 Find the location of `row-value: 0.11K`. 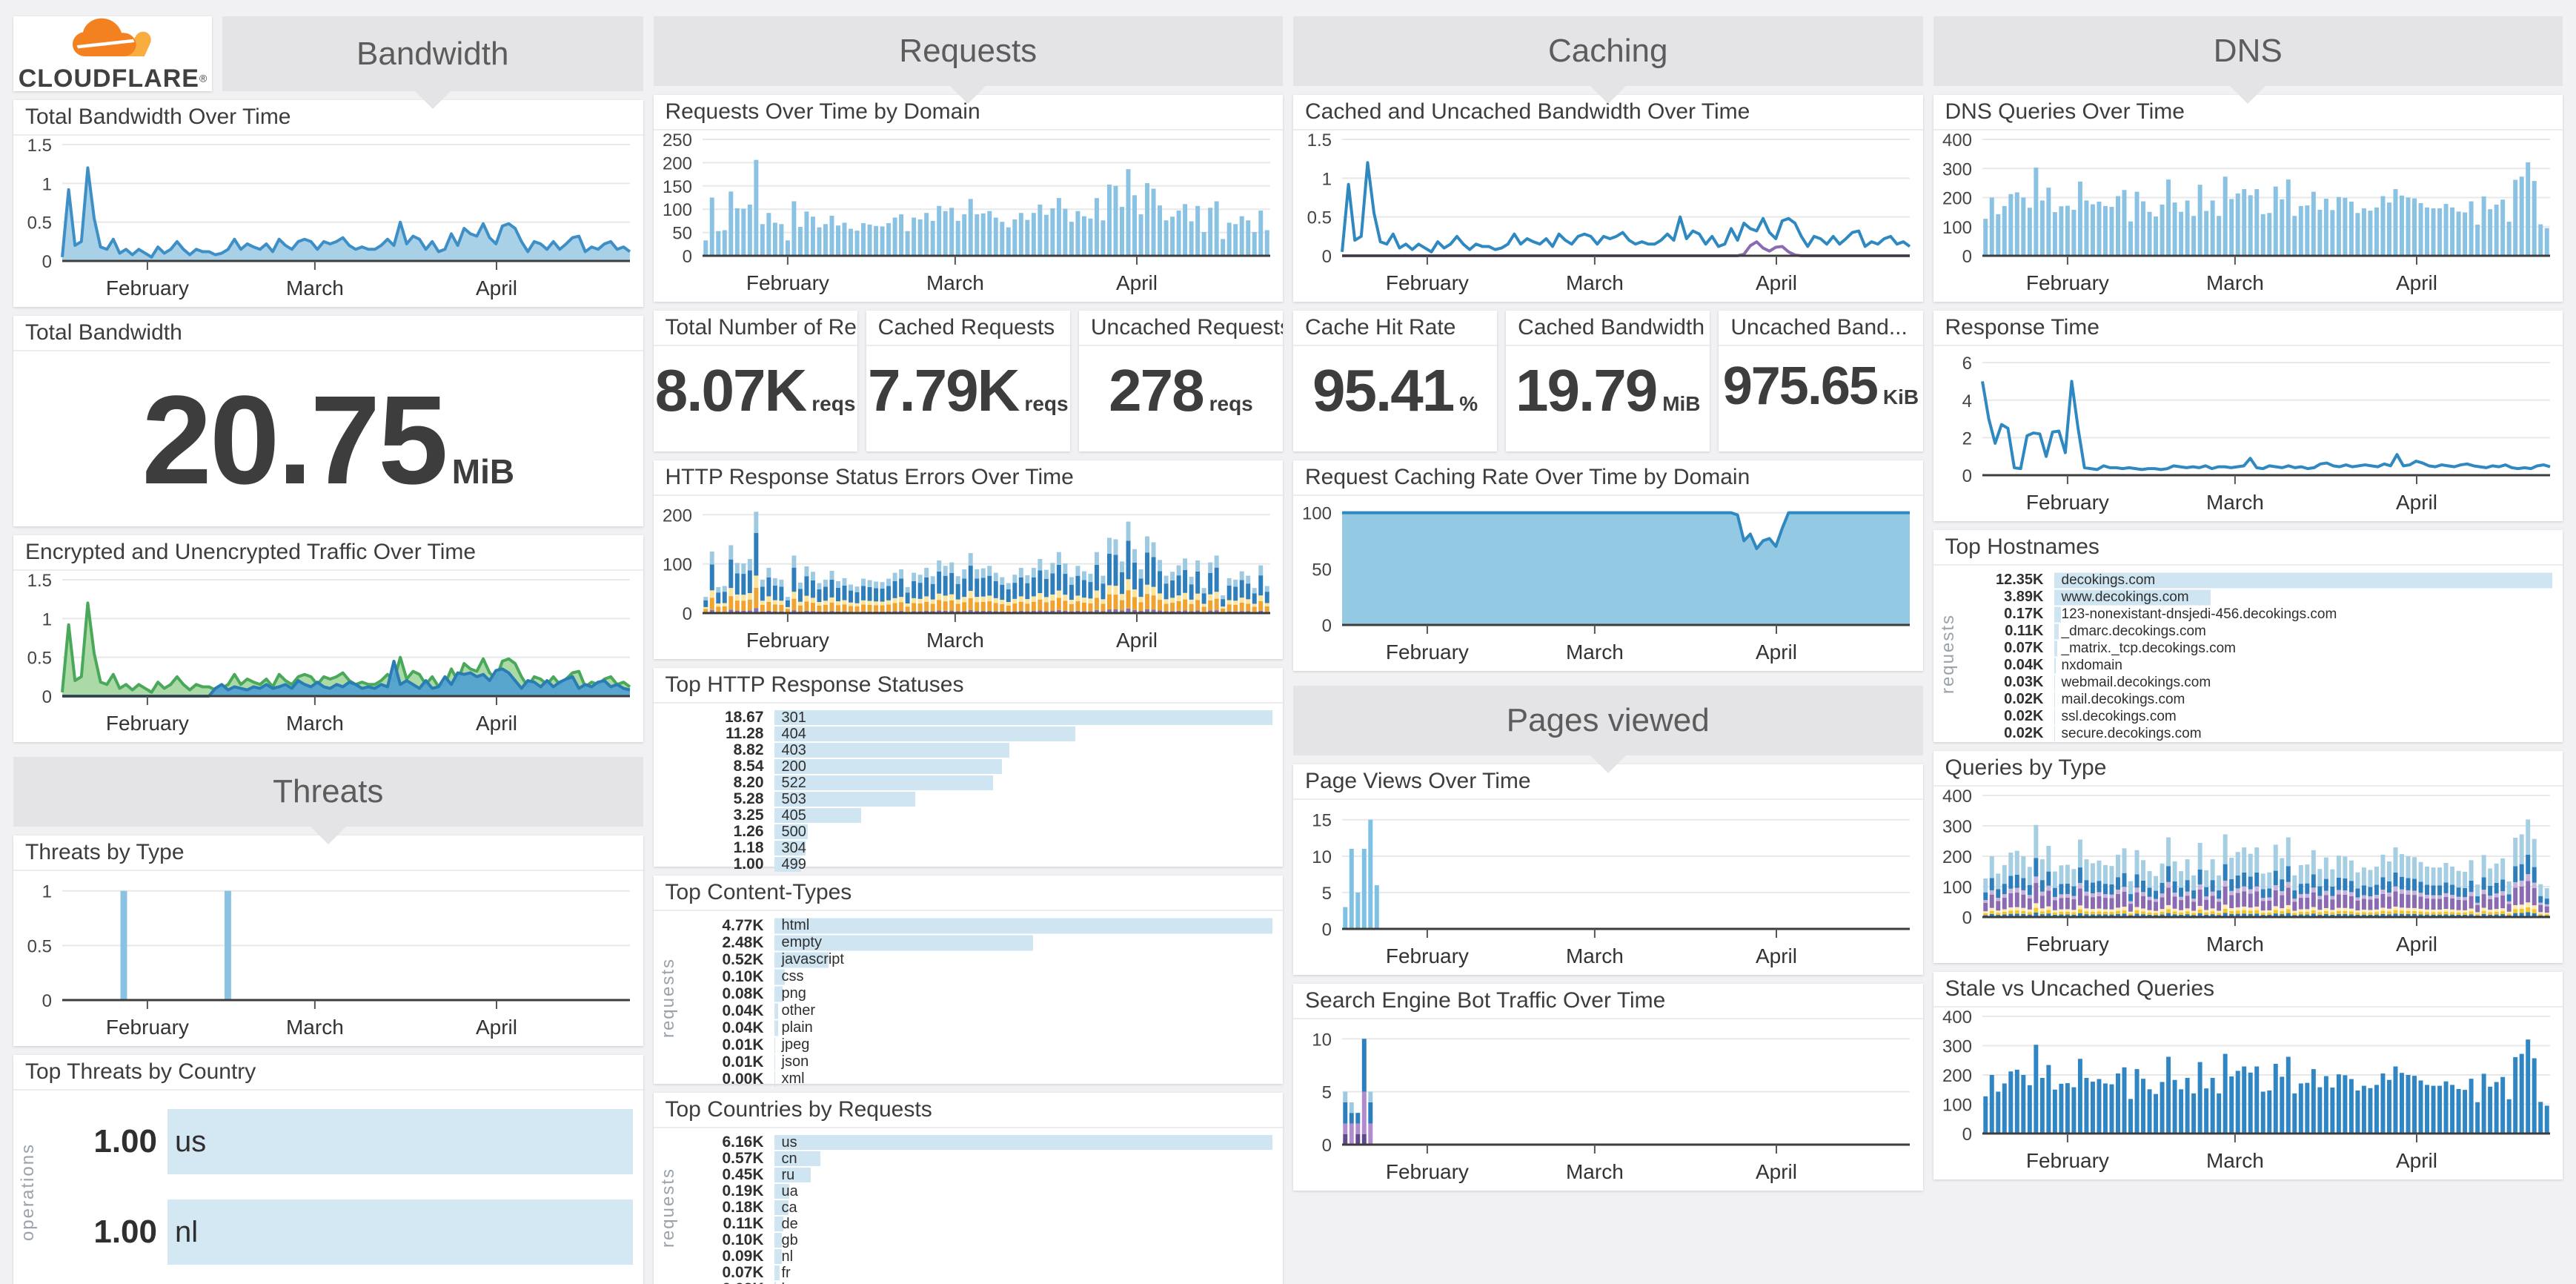

row-value: 0.11K is located at coordinates (2024, 631).